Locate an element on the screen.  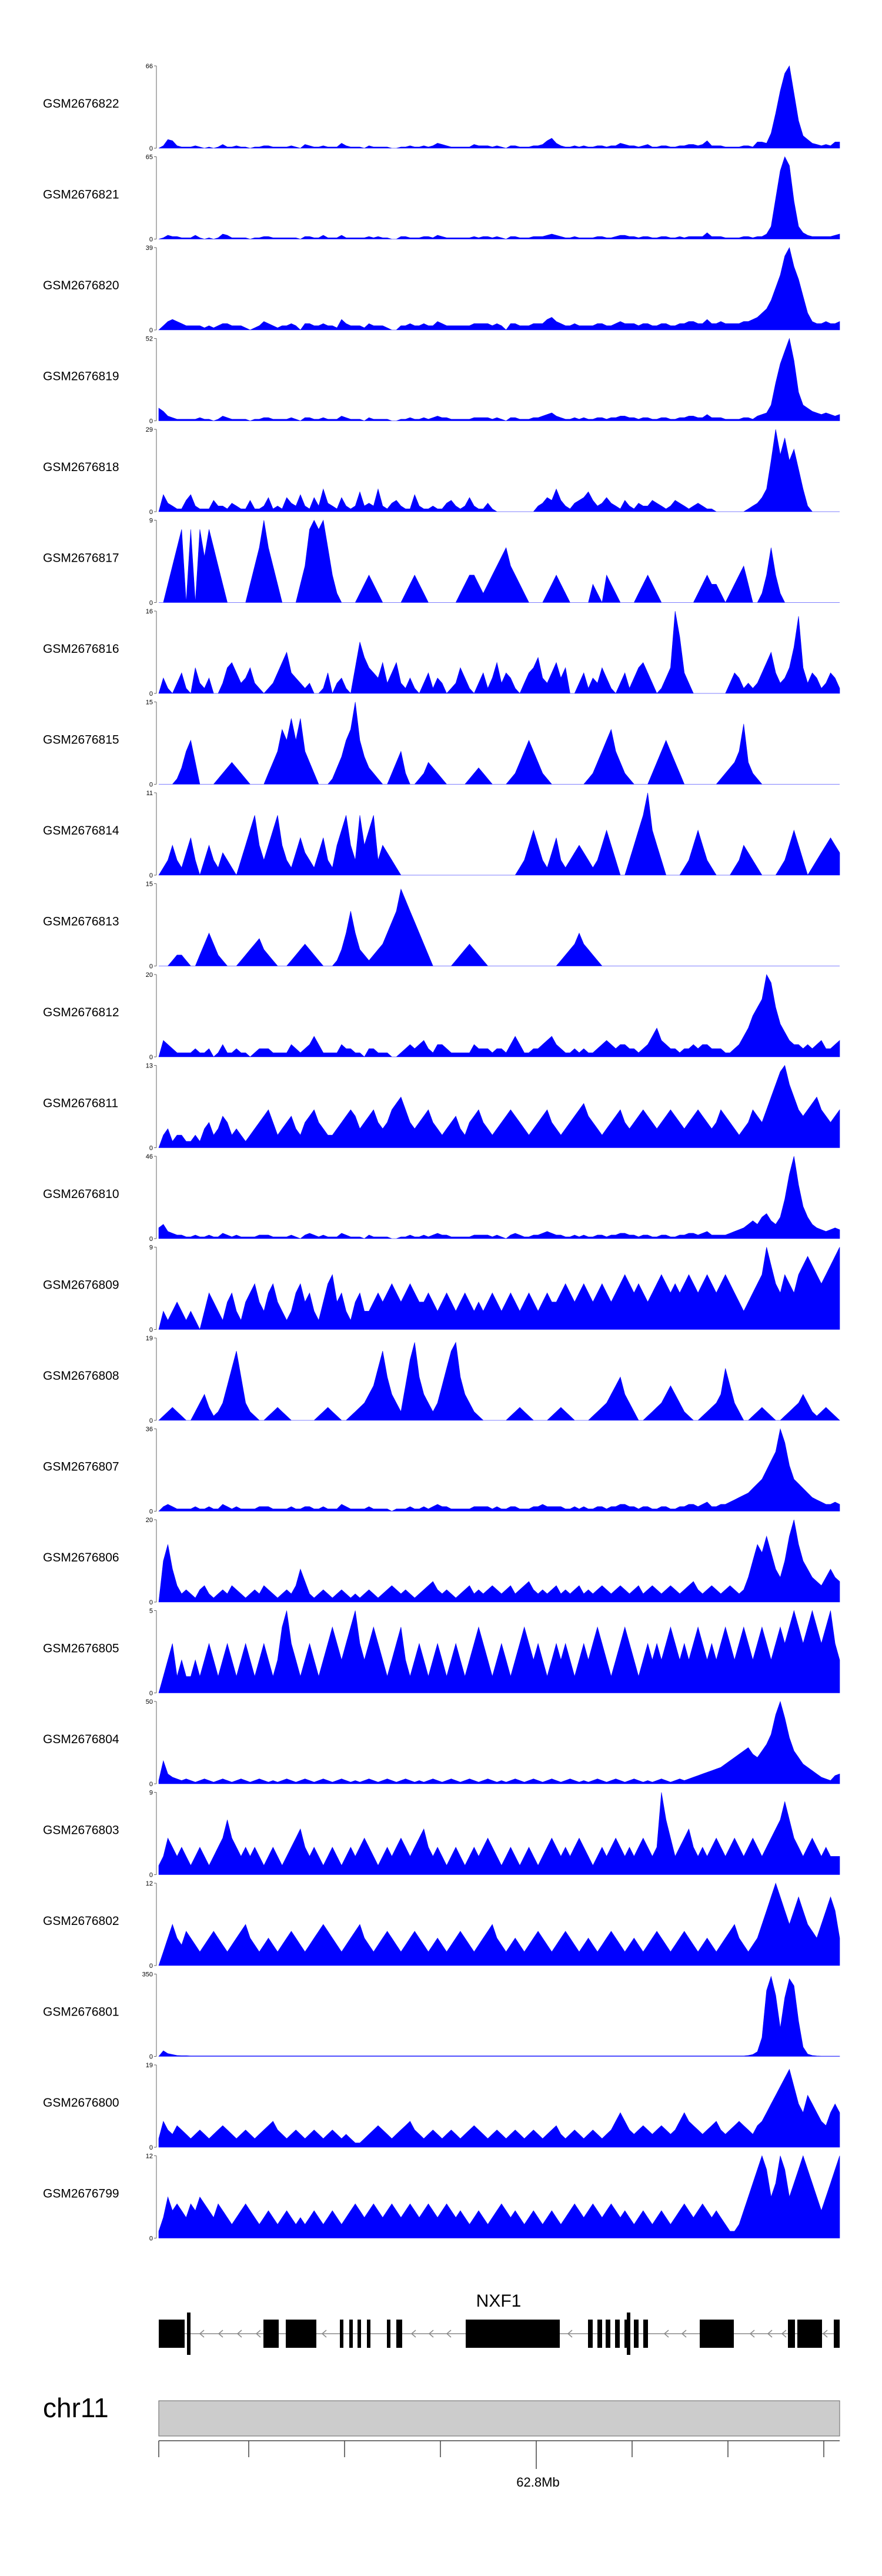
y-max-label: 350 is located at coordinates (147, 1974).